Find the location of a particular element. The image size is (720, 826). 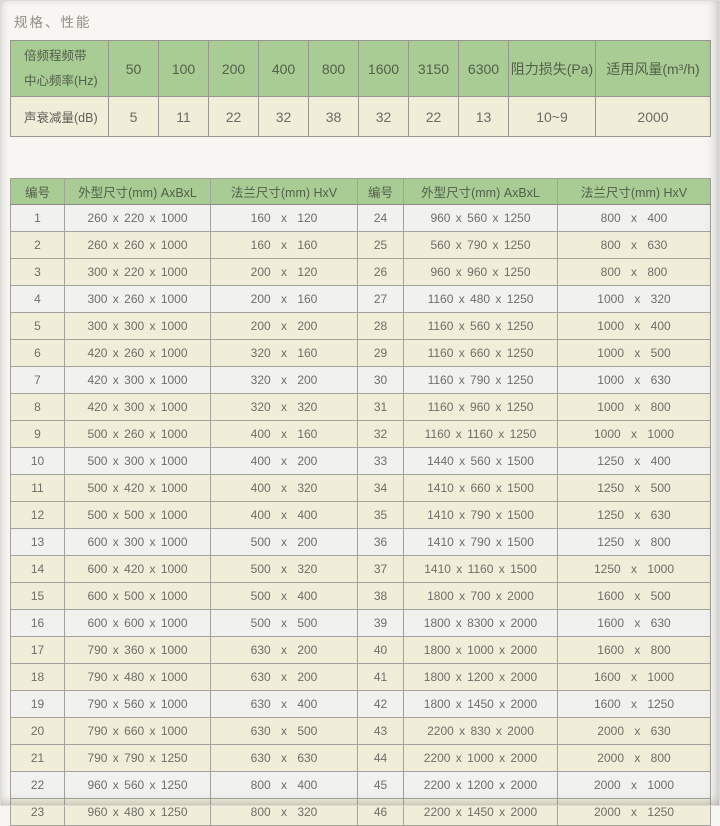

outer-dimension: 1160 x 1160 x 1250 is located at coordinates (480, 434).